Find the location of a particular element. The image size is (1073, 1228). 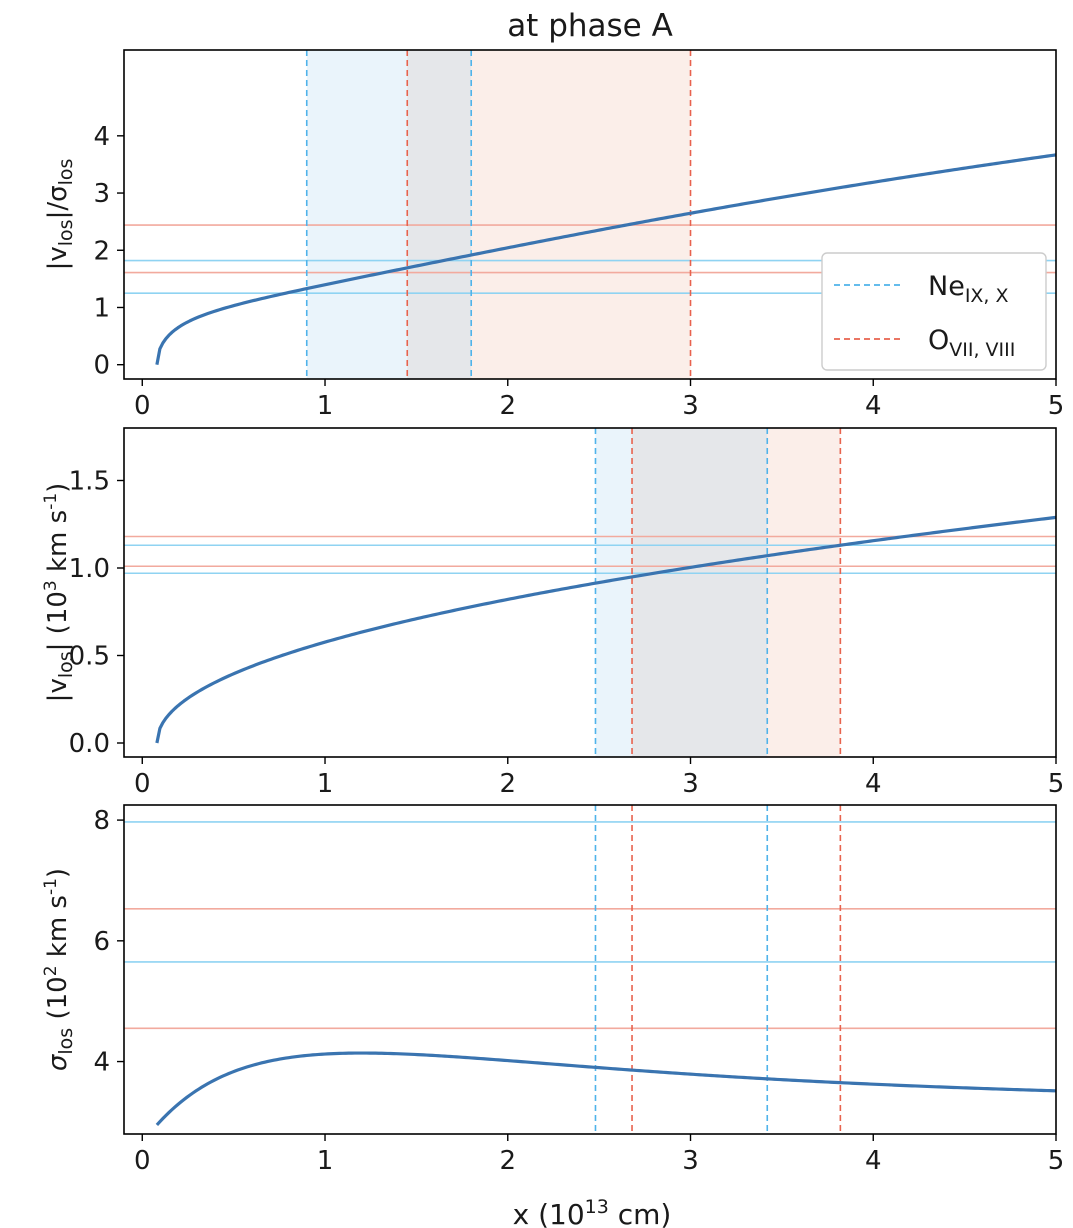

y-tick-label: 0.0 is located at coordinates (89, 744).